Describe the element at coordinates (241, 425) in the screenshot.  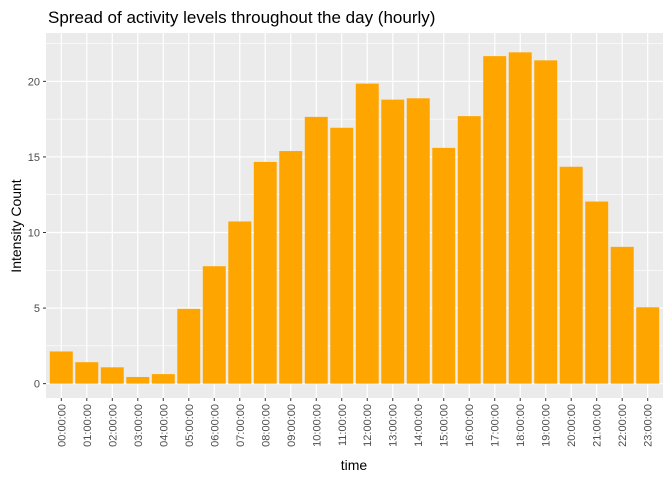
I see `x-tick-label: 07:00:00` at that location.